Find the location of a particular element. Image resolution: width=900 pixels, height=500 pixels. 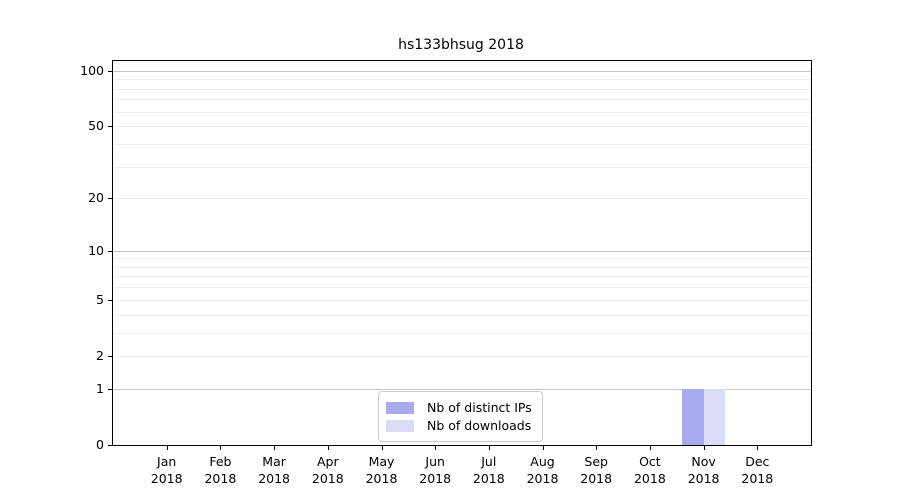

legend-row: Nb of distinct IPs is located at coordinates (459, 407).